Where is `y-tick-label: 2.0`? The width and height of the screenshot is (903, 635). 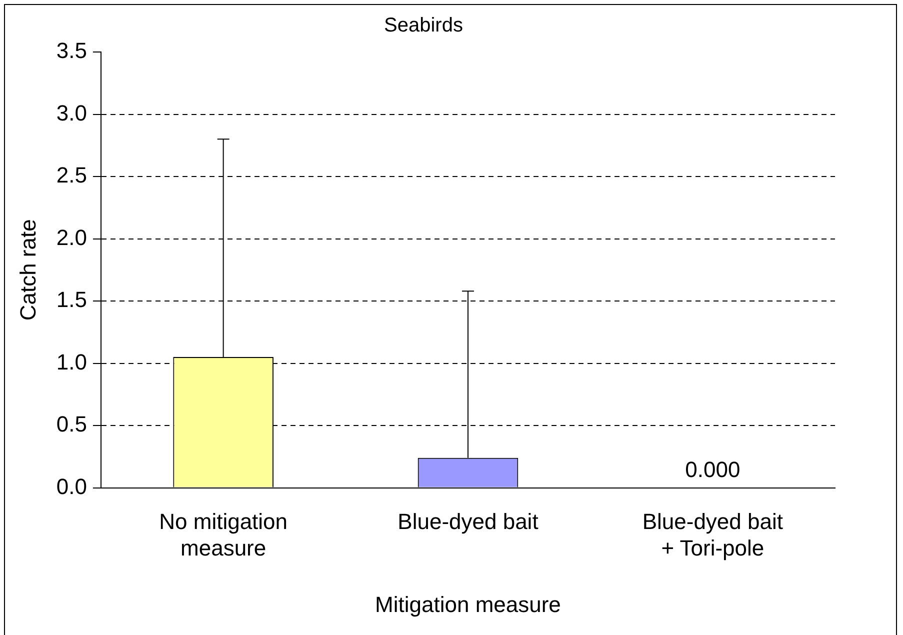
y-tick-label: 2.0 is located at coordinates (71, 237).